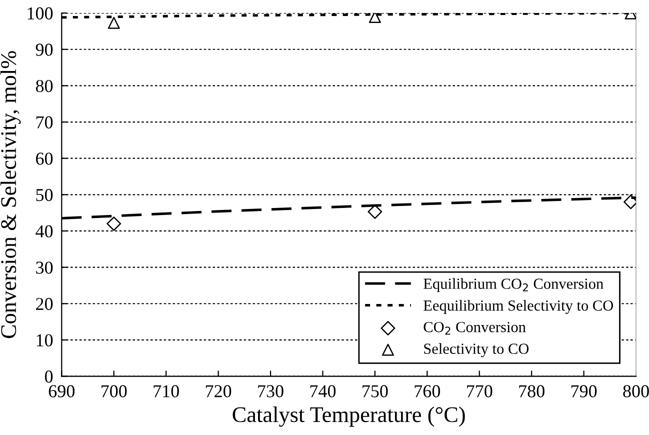 The height and width of the screenshot is (435, 649). What do you see at coordinates (44, 122) in the screenshot?
I see `y-tick-label: 70` at bounding box center [44, 122].